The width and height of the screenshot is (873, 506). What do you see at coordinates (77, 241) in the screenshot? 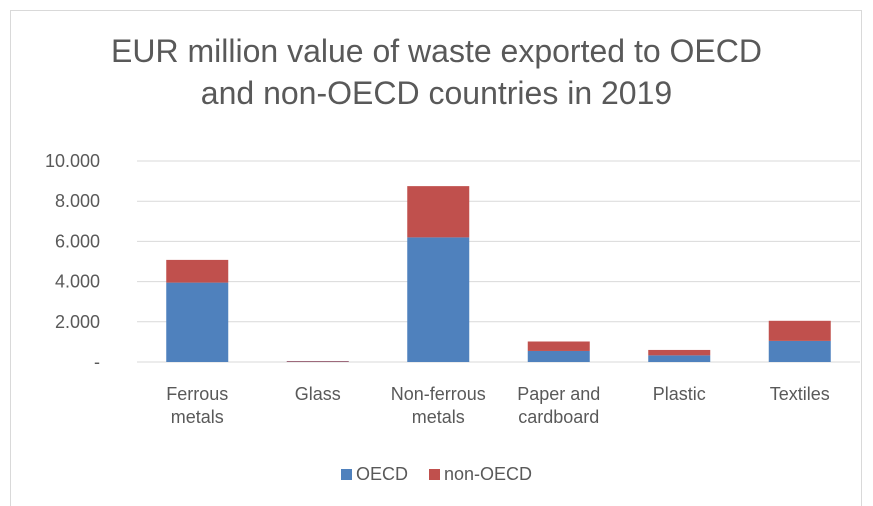
I see `y-tick-label: 6.000` at bounding box center [77, 241].